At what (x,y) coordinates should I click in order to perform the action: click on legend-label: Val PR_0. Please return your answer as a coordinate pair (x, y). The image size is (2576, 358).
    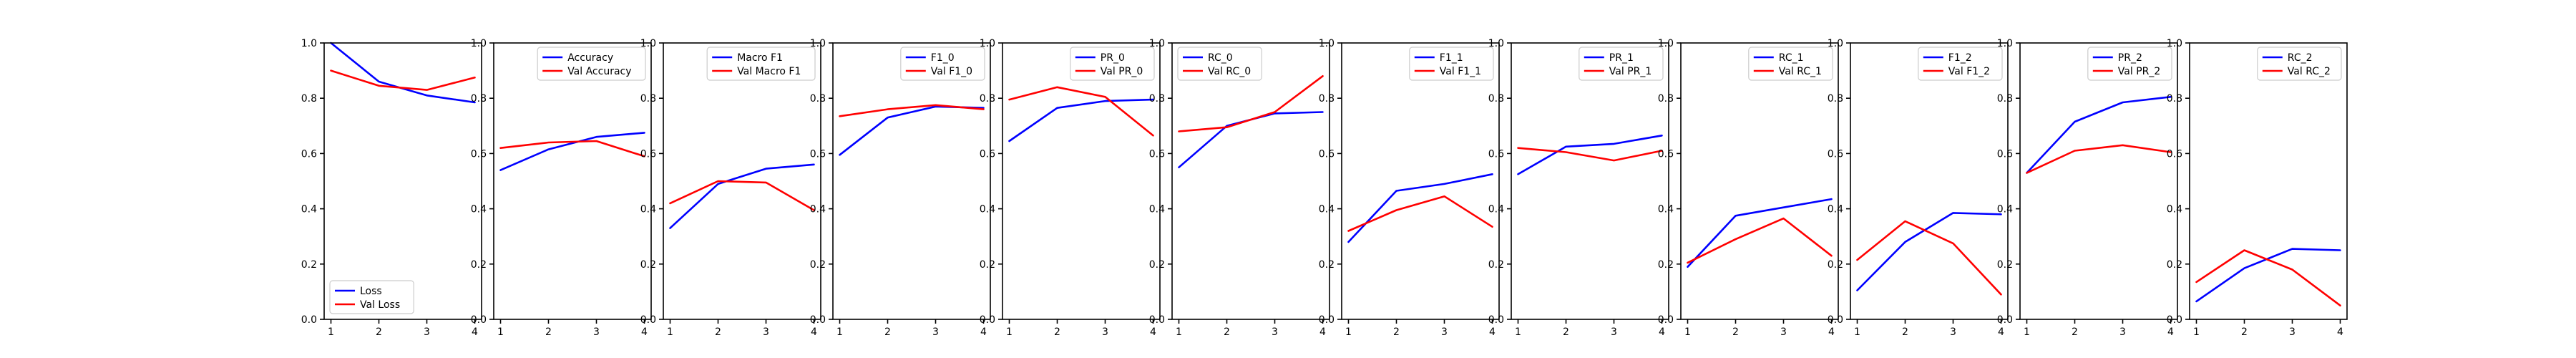
    Looking at the image, I should click on (1122, 71).